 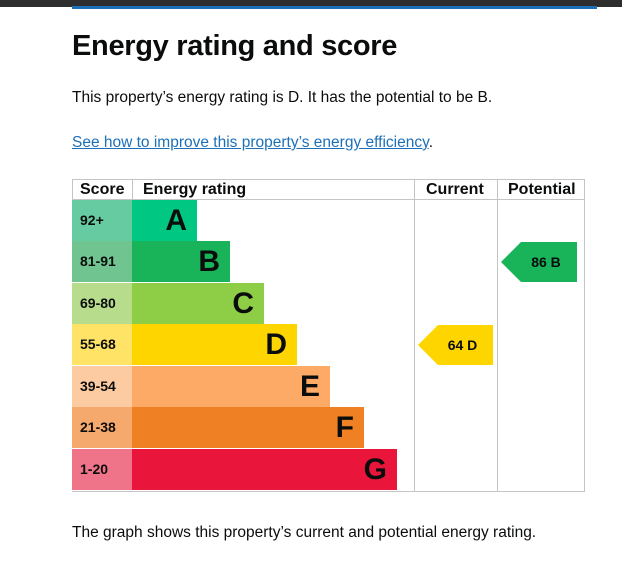 I want to click on potential-rating-arrow: 86 B, so click(x=539, y=262).